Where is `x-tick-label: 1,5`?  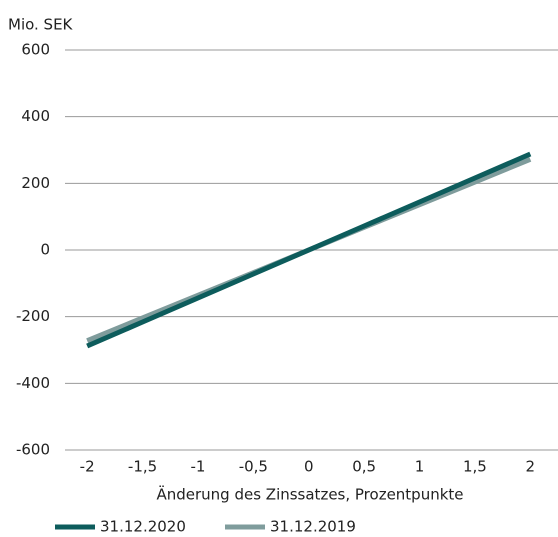 x-tick-label: 1,5 is located at coordinates (475, 467).